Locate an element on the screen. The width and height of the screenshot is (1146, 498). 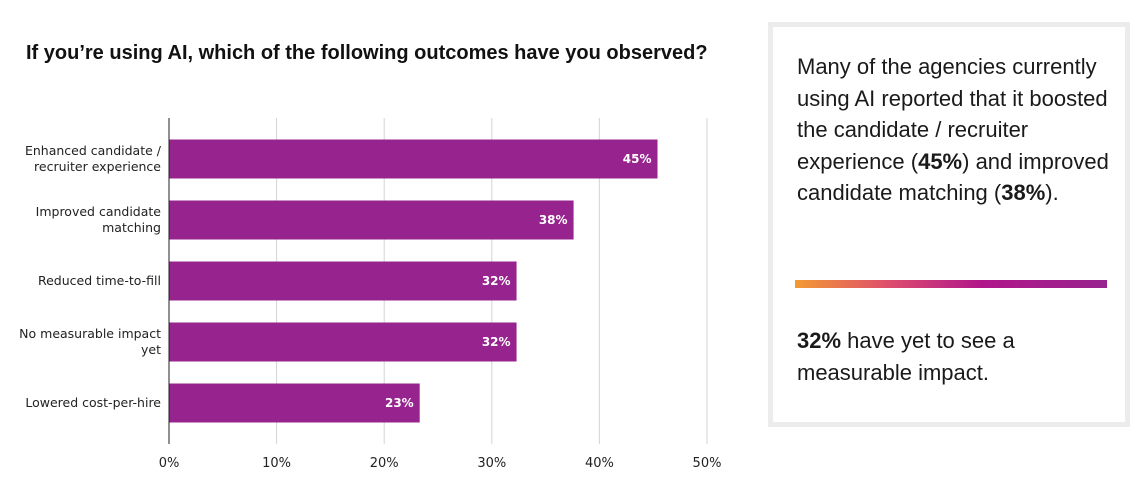
category-label: No measurable impact is located at coordinates (90, 333).